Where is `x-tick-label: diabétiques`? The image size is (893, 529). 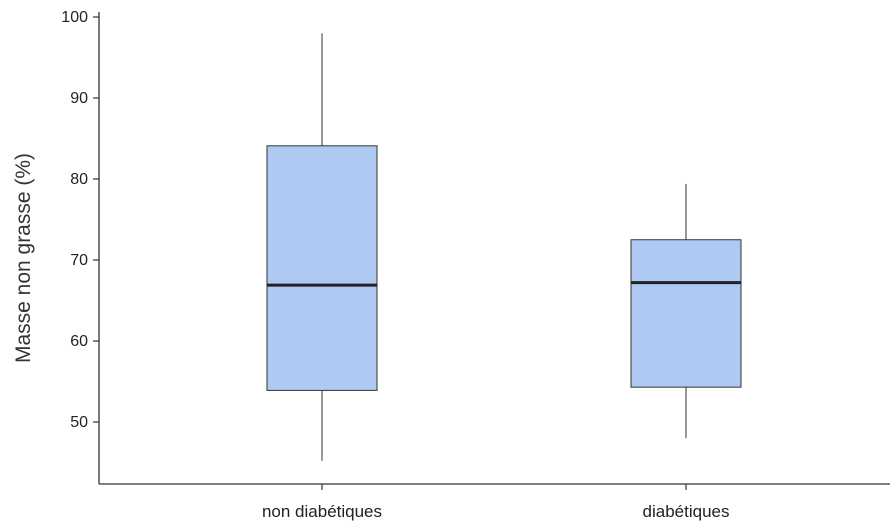
x-tick-label: diabétiques is located at coordinates (686, 511).